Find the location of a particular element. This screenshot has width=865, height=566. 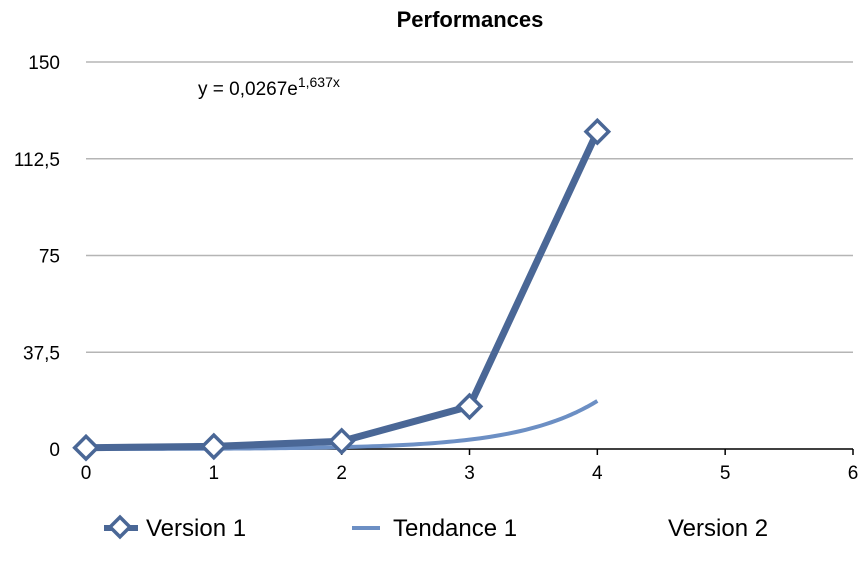

legend: Version 1 Tendance 1 Version 2 is located at coordinates (436, 528).